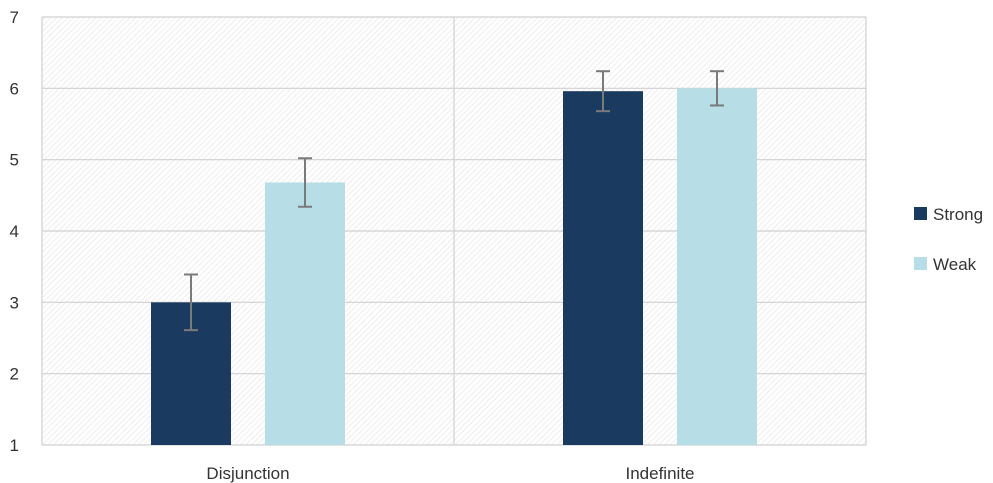 The width and height of the screenshot is (993, 483). Describe the element at coordinates (717, 266) in the screenshot. I see `bar-weak-indefinite` at that location.